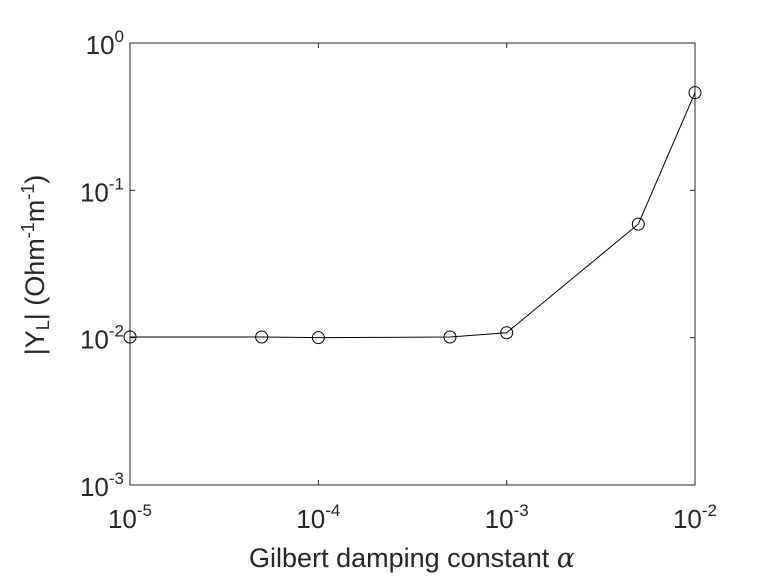  Describe the element at coordinates (318, 517) in the screenshot. I see `x-tick-label: 10⁻⁴` at that location.